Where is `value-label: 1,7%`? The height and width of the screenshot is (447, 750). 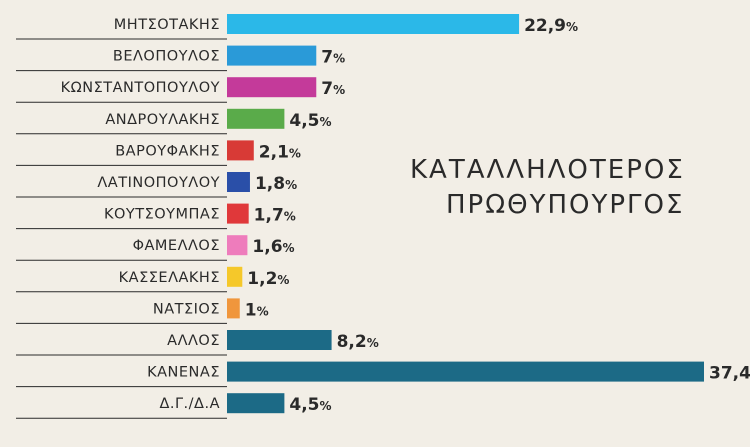
value-label: 1,7% is located at coordinates (275, 216).